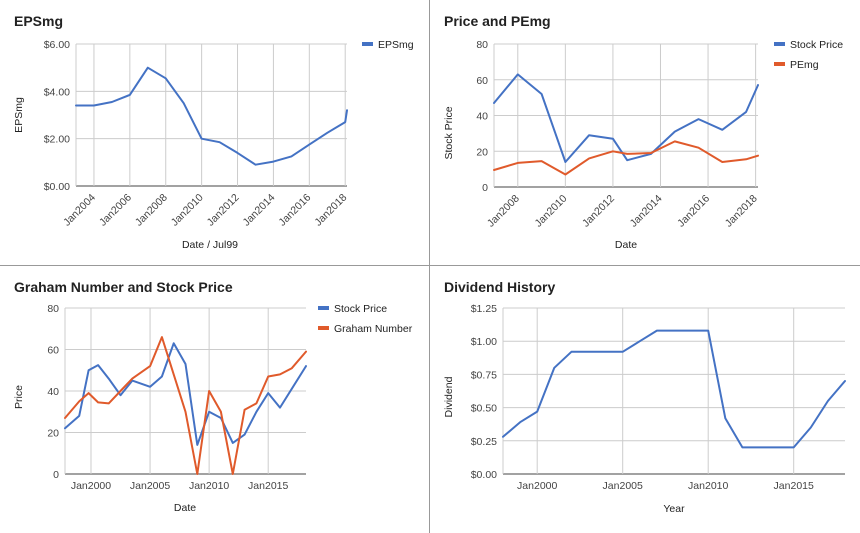 The height and width of the screenshot is (533, 860). Describe the element at coordinates (115, 210) in the screenshot. I see `x-tick-label: Jan2006` at that location.